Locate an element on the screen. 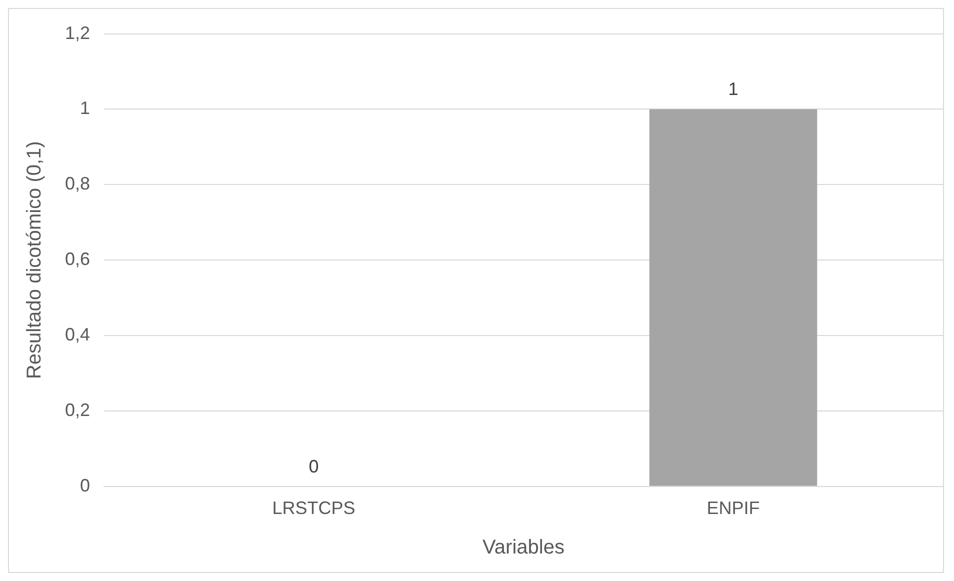 This screenshot has height=581, width=954. y-tick-label: 0,4 is located at coordinates (77, 334).